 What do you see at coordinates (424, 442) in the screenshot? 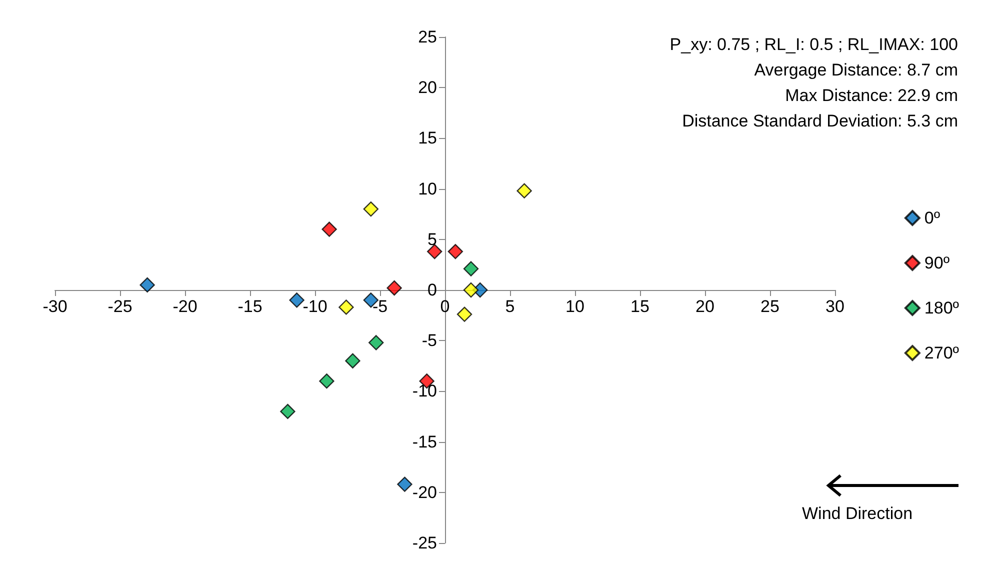
I see `y-tick-label: -15` at bounding box center [424, 442].